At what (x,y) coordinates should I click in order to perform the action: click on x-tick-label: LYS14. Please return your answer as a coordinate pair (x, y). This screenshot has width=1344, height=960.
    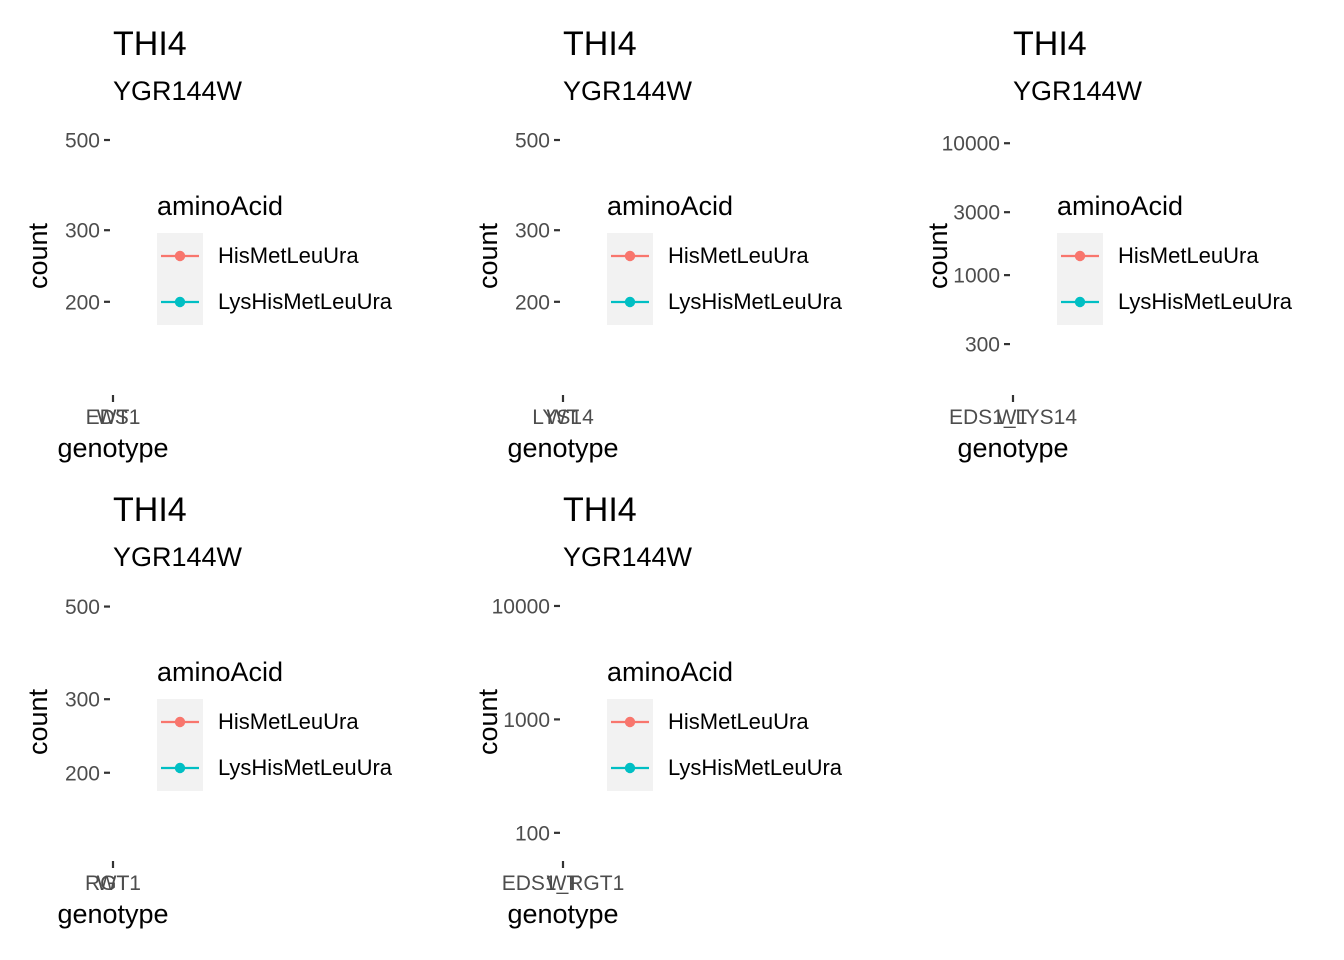
    Looking at the image, I should click on (563, 417).